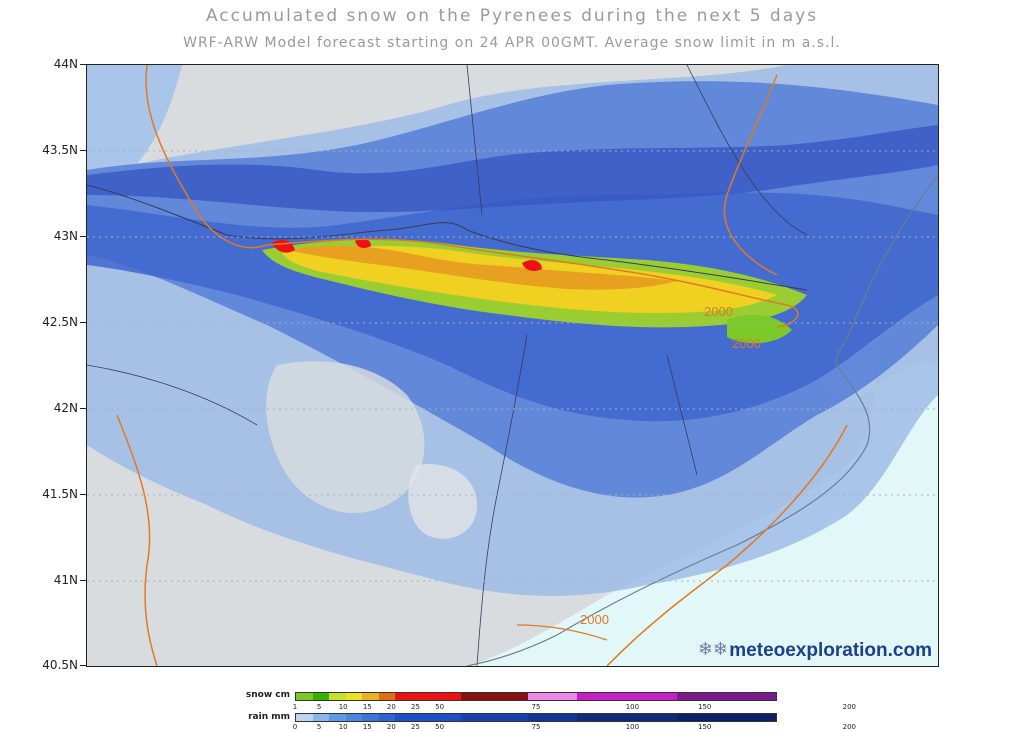  What do you see at coordinates (60, 322) in the screenshot?
I see `lat-tick-label: 42.5N` at bounding box center [60, 322].